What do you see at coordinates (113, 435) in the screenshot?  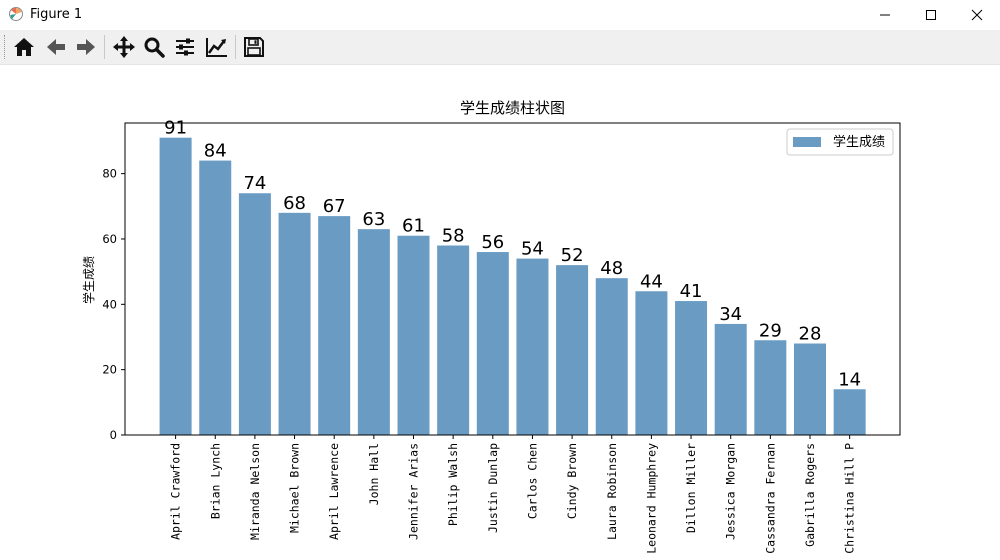 I see `y-tick-label: 0` at bounding box center [113, 435].